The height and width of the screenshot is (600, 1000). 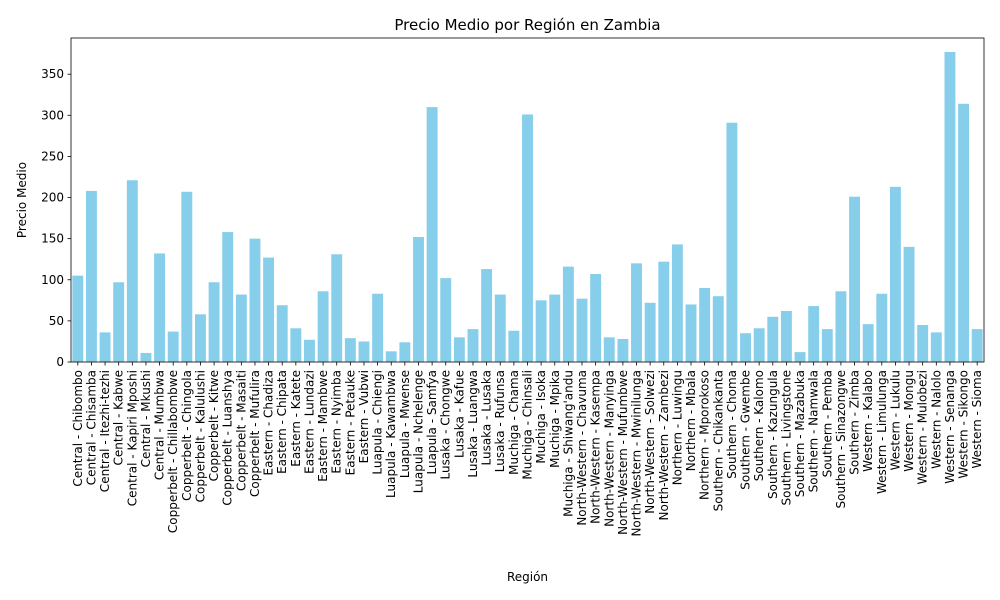 What do you see at coordinates (432, 422) in the screenshot?
I see `x-tick-label: Luapula - Samfya` at bounding box center [432, 422].